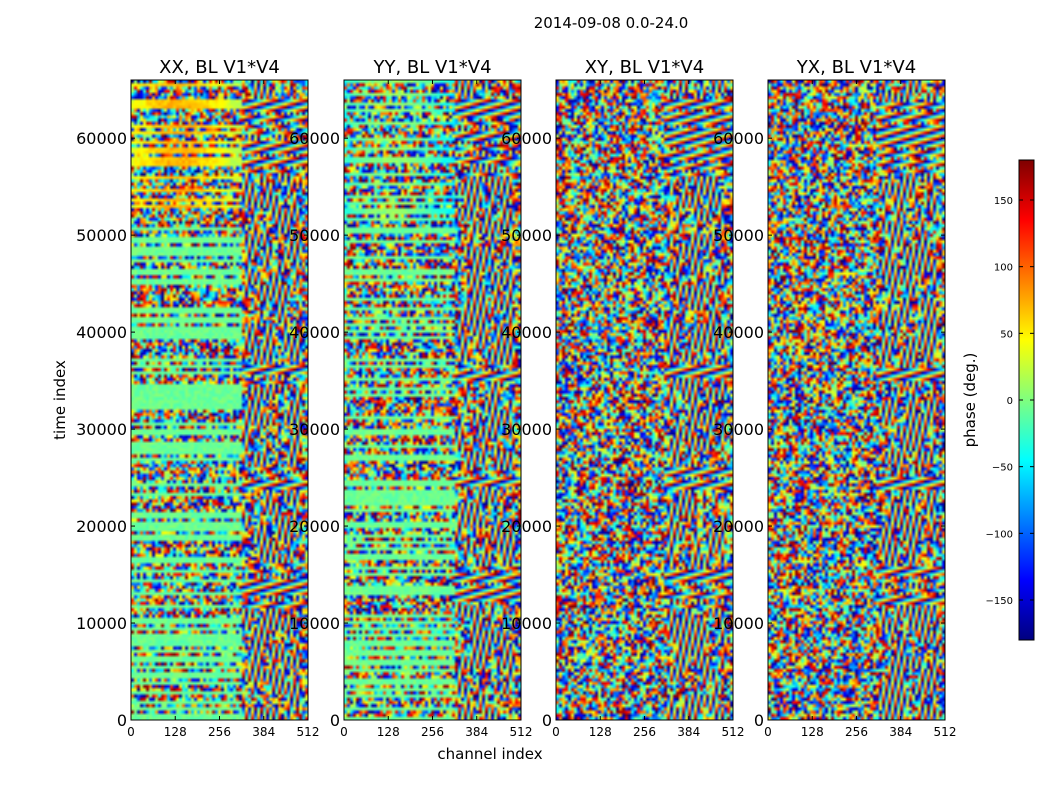  I want to click on colorbar-tick-label: 50, so click(1006, 334).